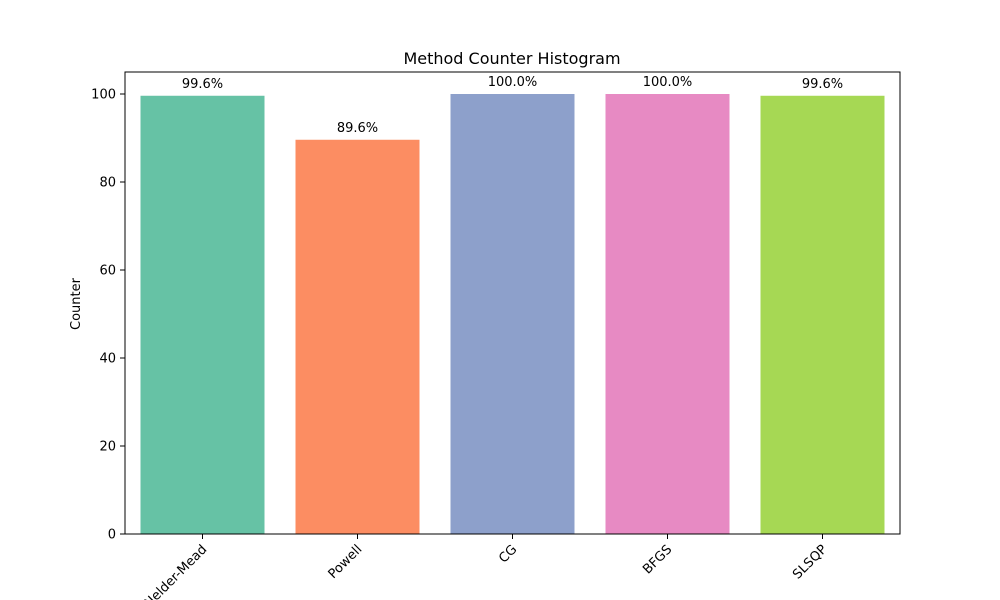 Image resolution: width=1000 pixels, height=600 pixels. I want to click on x-tick-label: BFGS, so click(657, 559).